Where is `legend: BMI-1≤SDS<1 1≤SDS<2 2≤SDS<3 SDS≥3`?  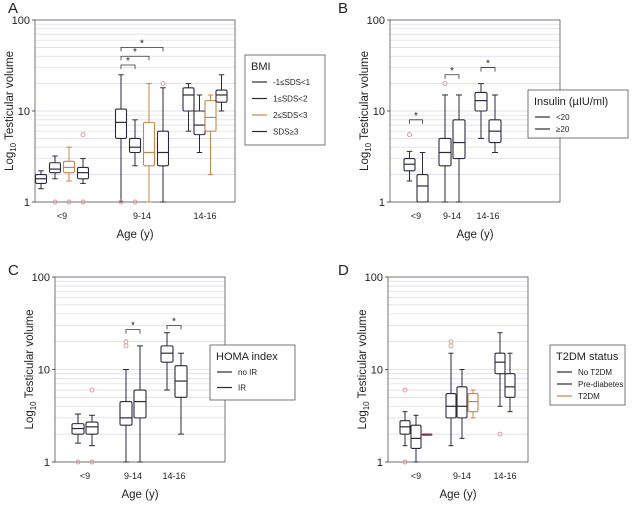 legend: BMI-1≤SDS<1 1≤SDS<2 2≤SDS<3 SDS≥3 is located at coordinates (285, 100).